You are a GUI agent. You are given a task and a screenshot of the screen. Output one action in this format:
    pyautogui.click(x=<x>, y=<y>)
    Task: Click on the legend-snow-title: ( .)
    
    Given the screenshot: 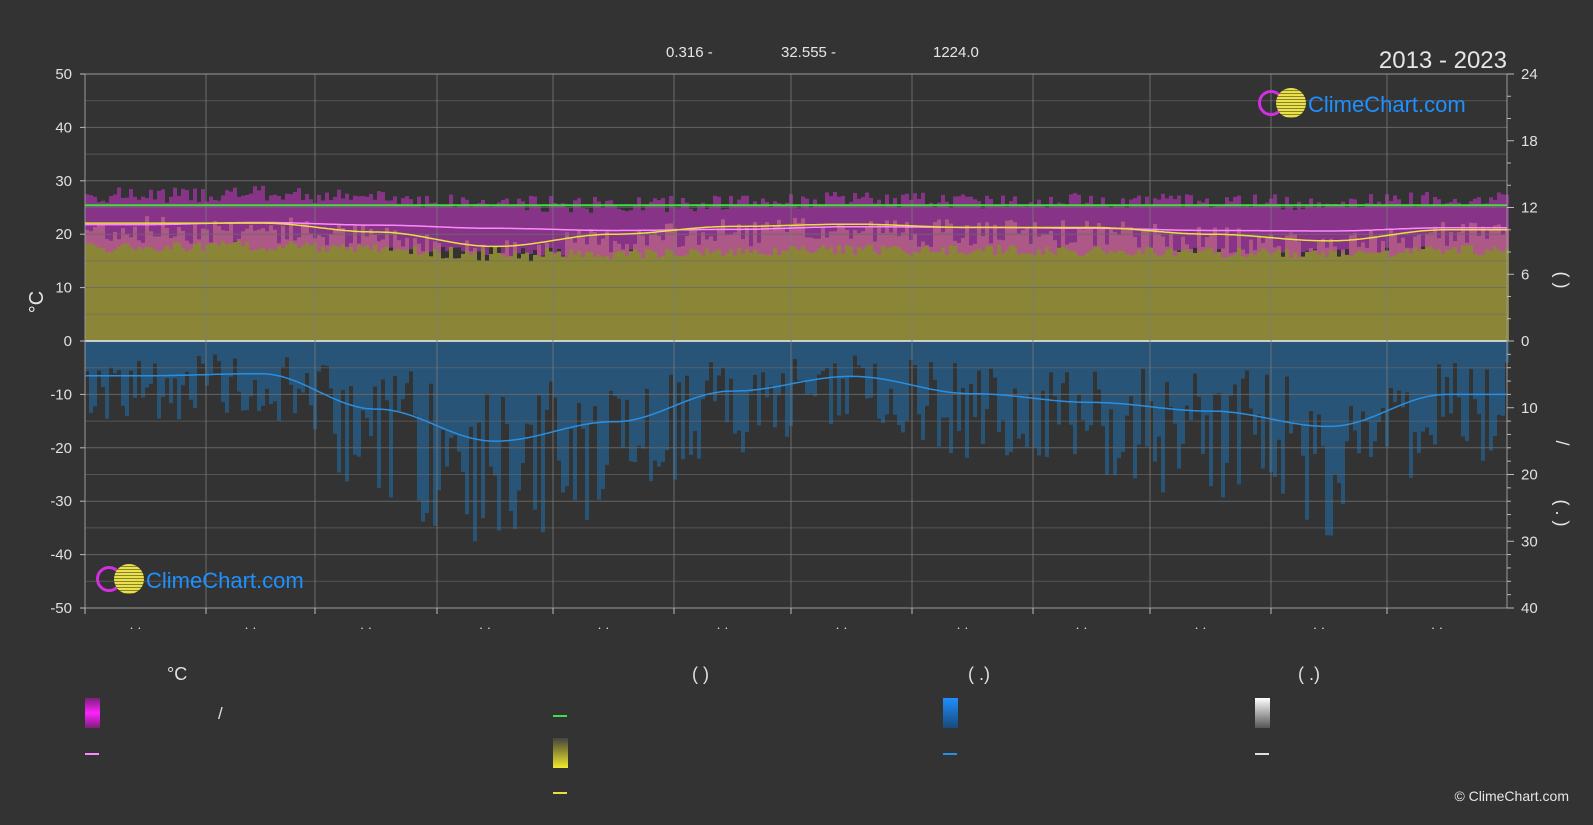 What is the action you would take?
    pyautogui.click(x=1309, y=674)
    